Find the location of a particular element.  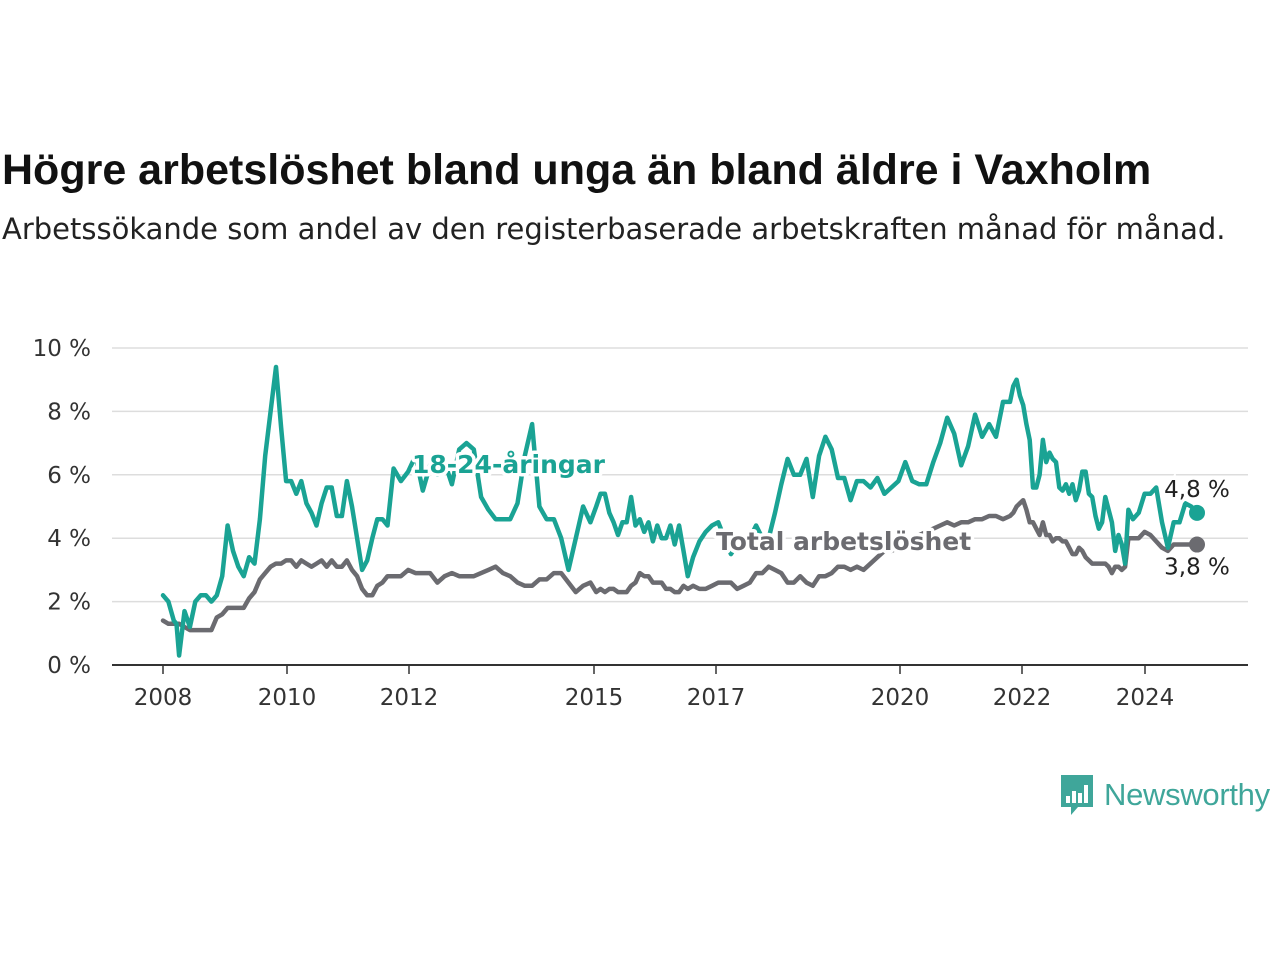

series-line is located at coordinates (680, 565).